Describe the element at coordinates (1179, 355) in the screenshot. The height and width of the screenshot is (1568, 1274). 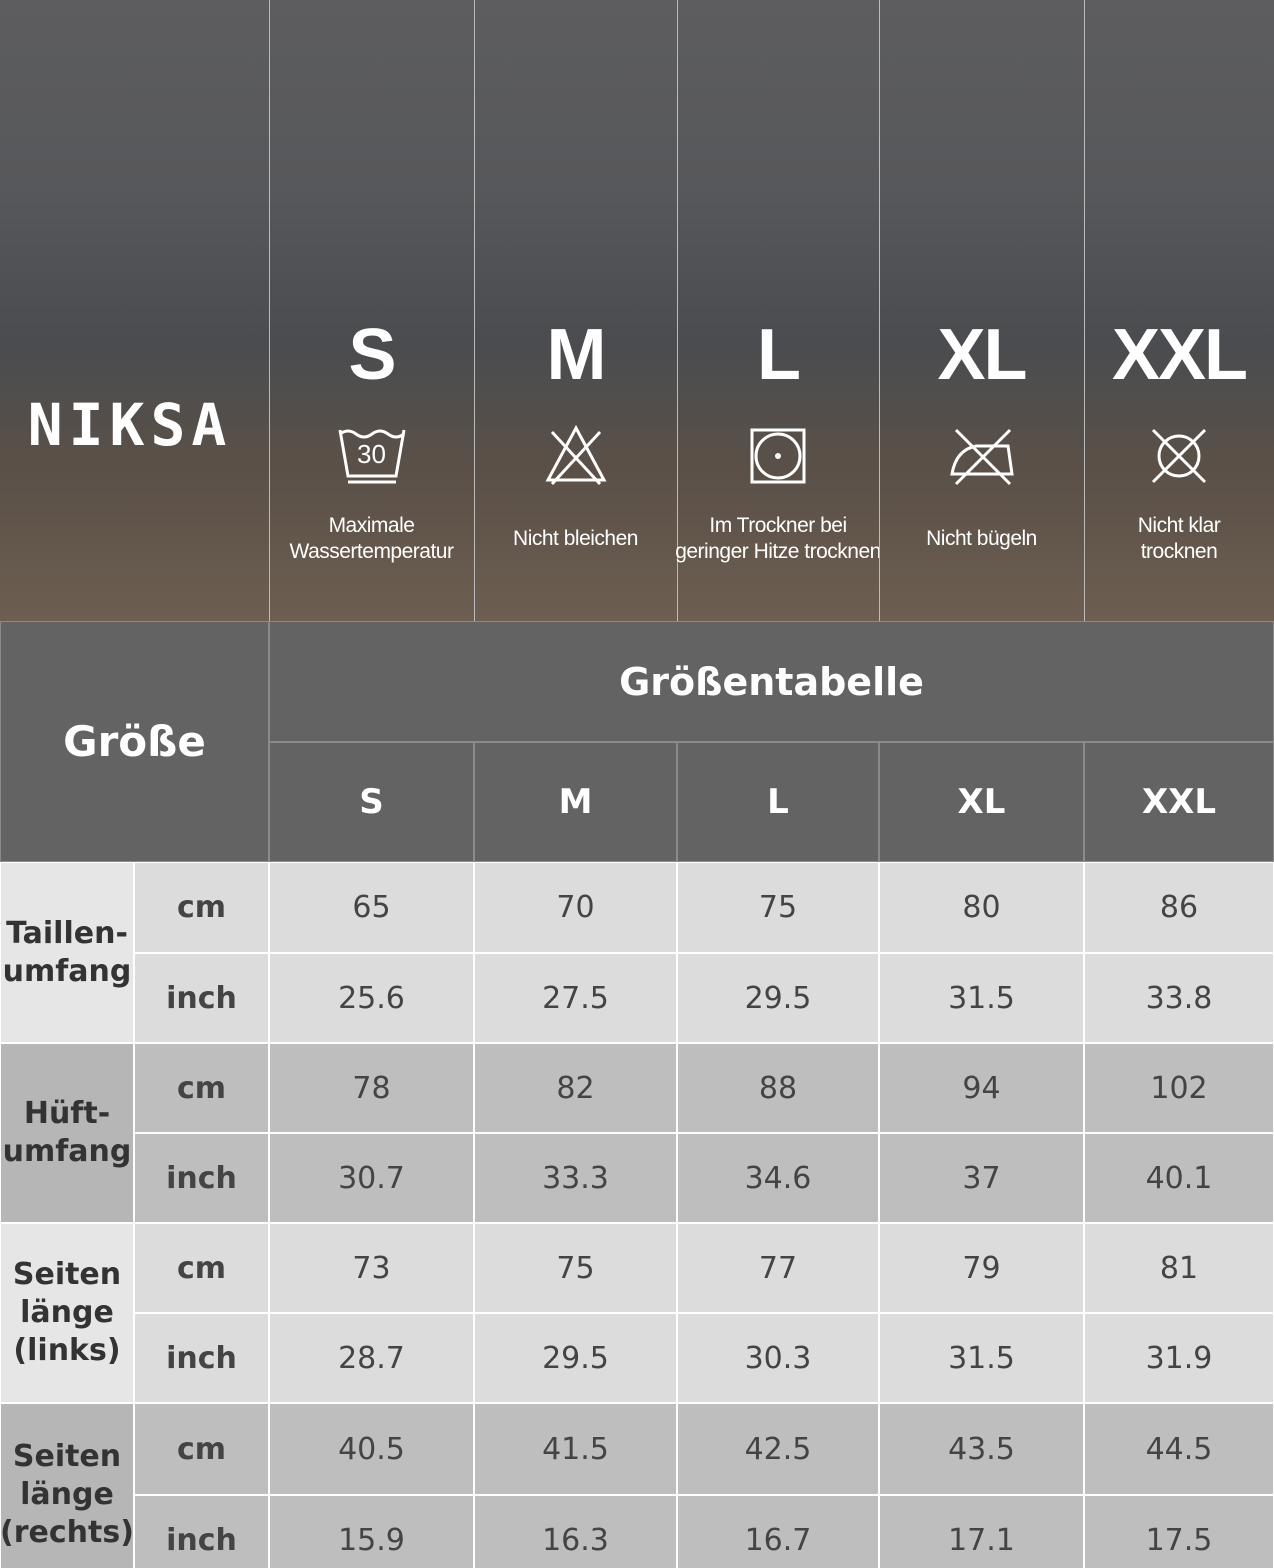
I see `size-label: XXL` at that location.